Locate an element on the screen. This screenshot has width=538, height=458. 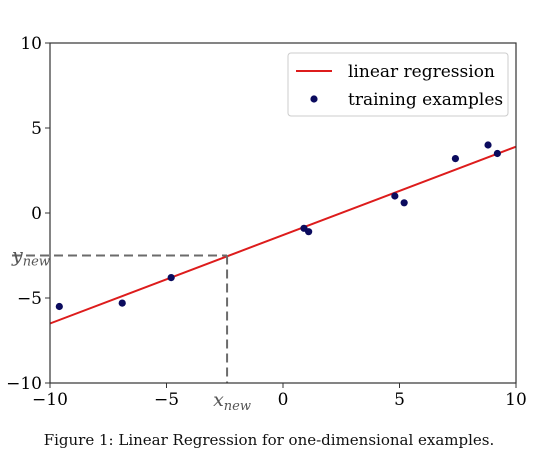
y-tick-label: 0 is located at coordinates (36, 214).